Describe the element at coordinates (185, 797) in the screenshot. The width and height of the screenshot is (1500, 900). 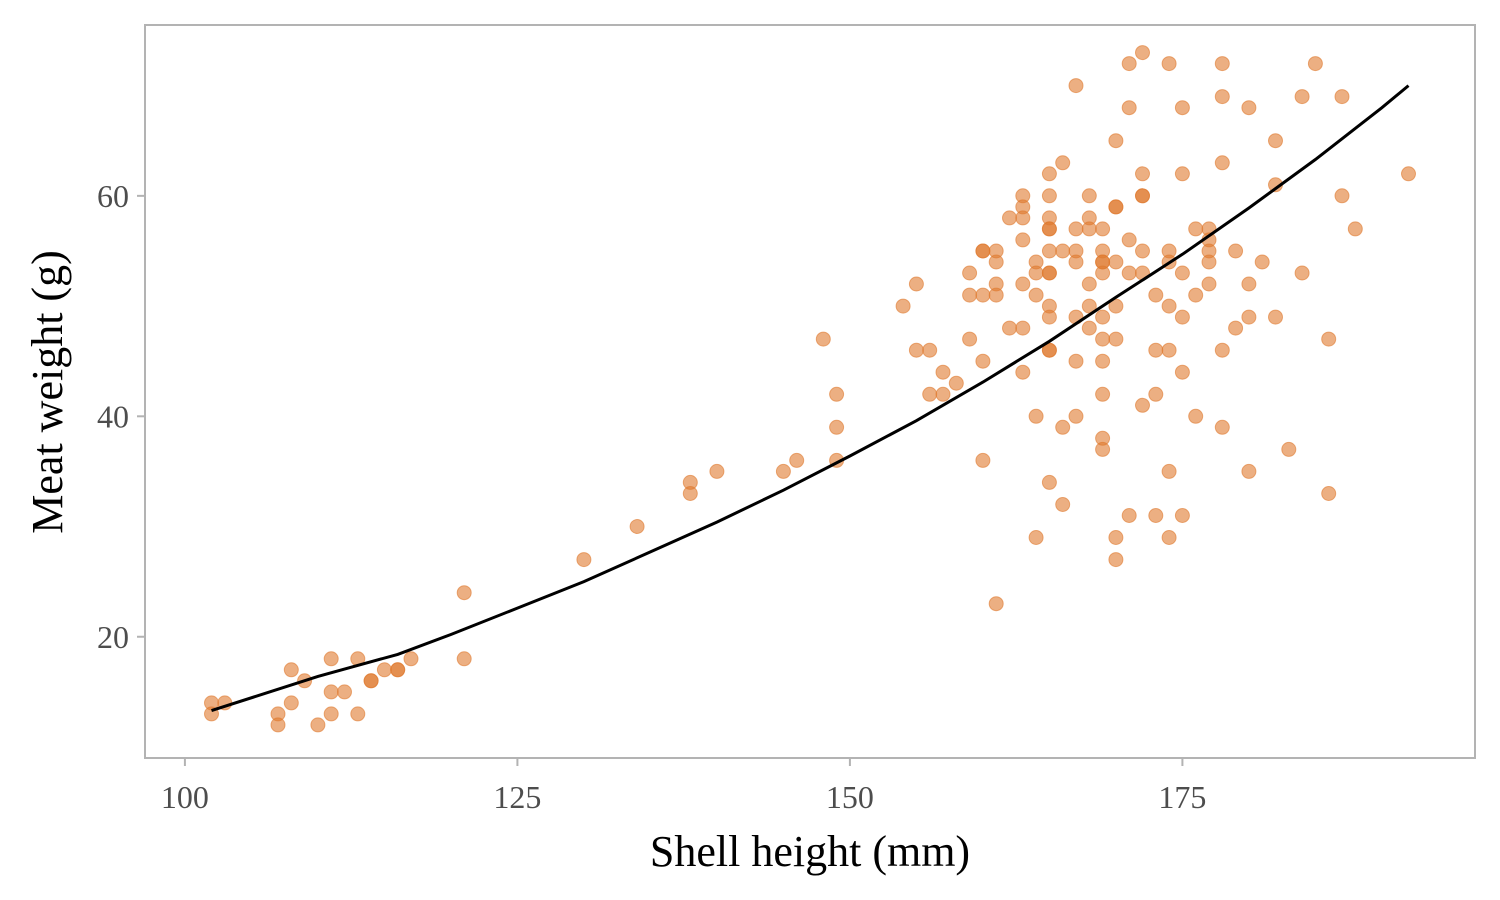
I see `x-tick-label: 100` at that location.